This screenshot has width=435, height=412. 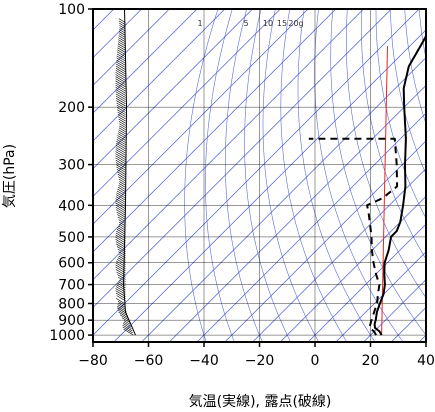 I want to click on mixing-ratio-label: 20g, so click(x=295, y=23).